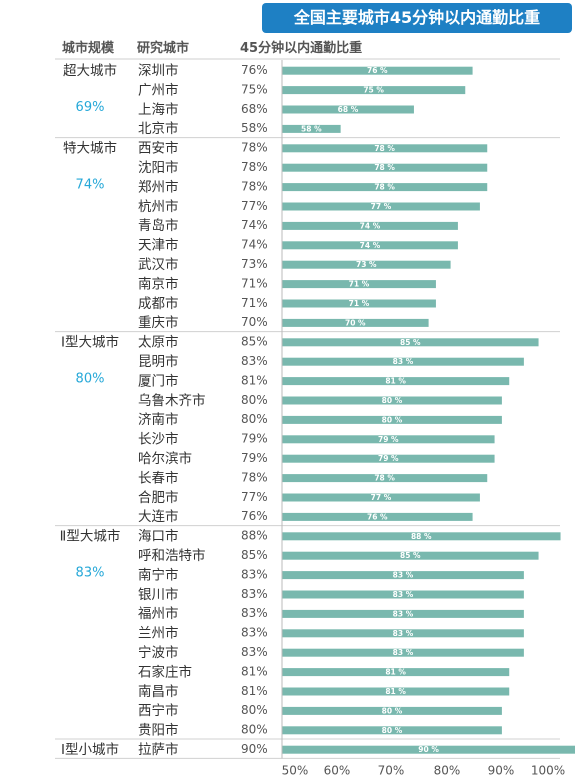 The image size is (575, 779). What do you see at coordinates (158, 206) in the screenshot?
I see `city-label: 杭州市` at bounding box center [158, 206].